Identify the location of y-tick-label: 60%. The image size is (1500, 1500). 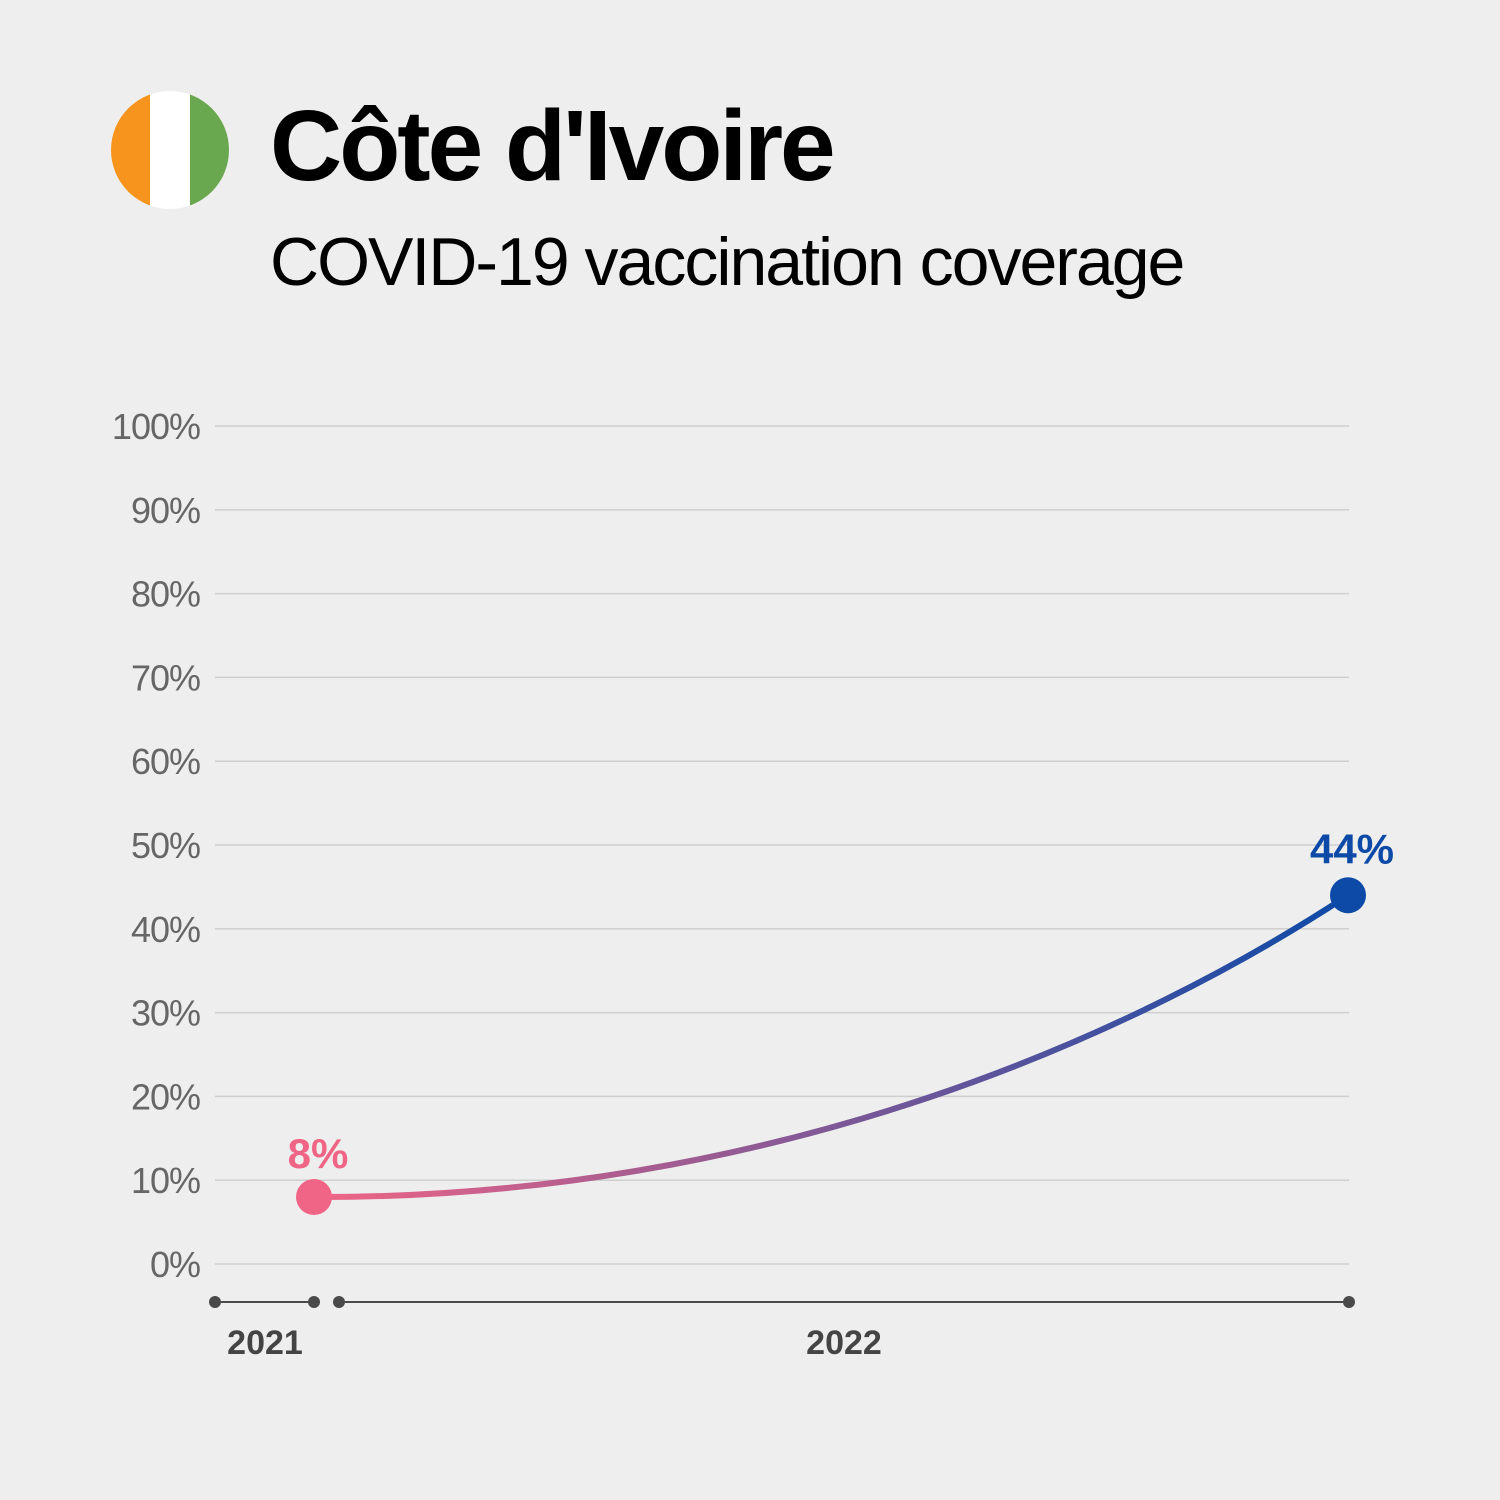
(165, 761).